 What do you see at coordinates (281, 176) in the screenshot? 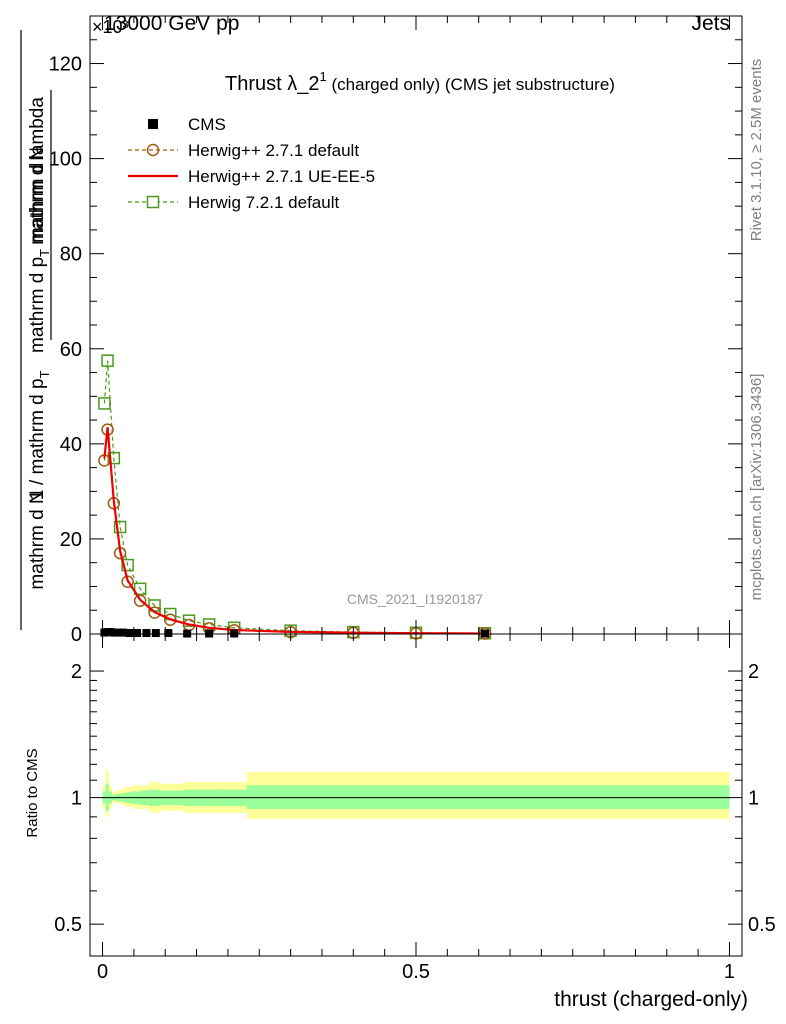
I see `legend-hpp-ueee5-label: Herwig++ 2.7.1 UE-EE-5` at bounding box center [281, 176].